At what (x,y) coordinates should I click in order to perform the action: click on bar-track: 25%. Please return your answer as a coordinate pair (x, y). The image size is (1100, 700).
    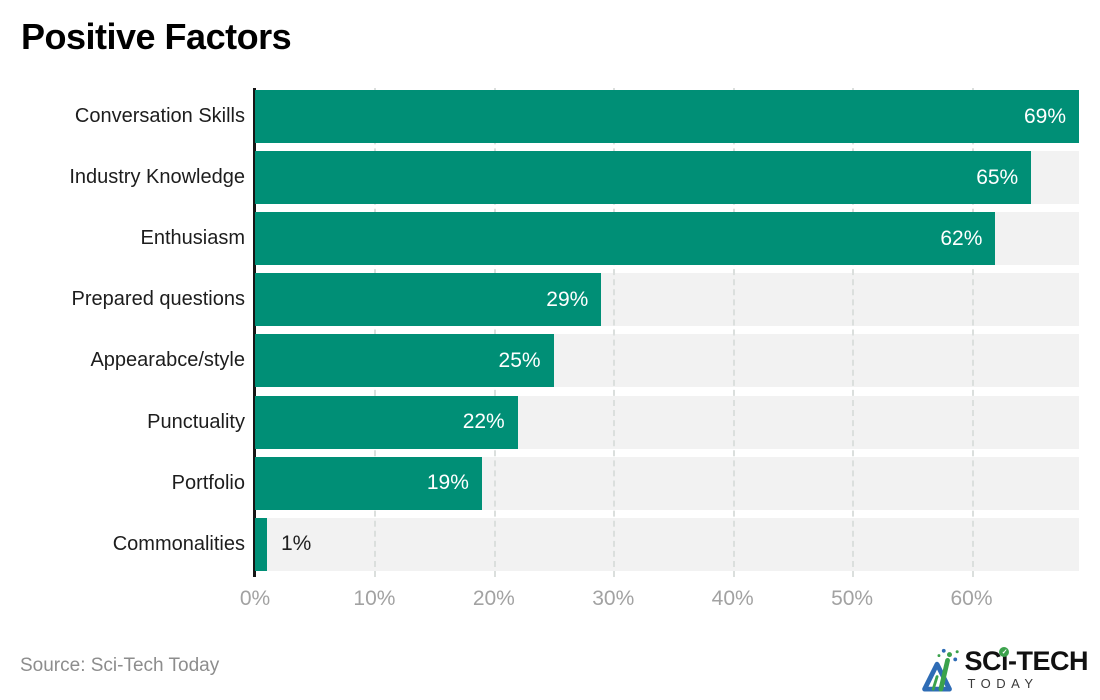
    Looking at the image, I should click on (667, 361).